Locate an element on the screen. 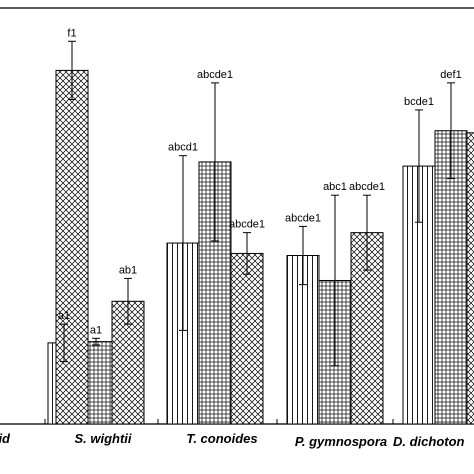 This screenshot has height=474, width=474. data-label: def1 is located at coordinates (450, 75).